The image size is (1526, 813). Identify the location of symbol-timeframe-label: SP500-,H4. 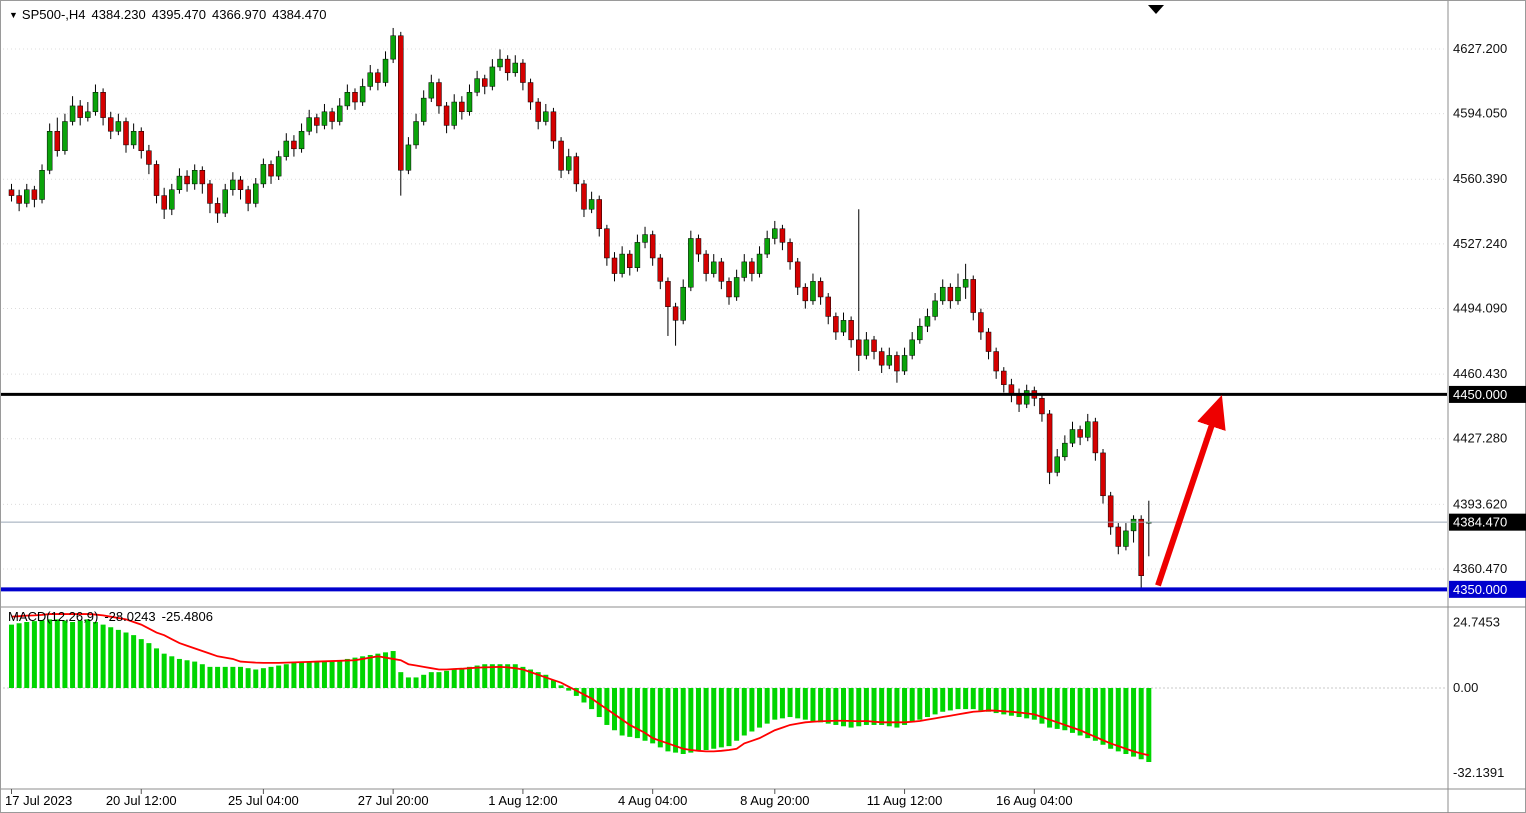
(53, 14).